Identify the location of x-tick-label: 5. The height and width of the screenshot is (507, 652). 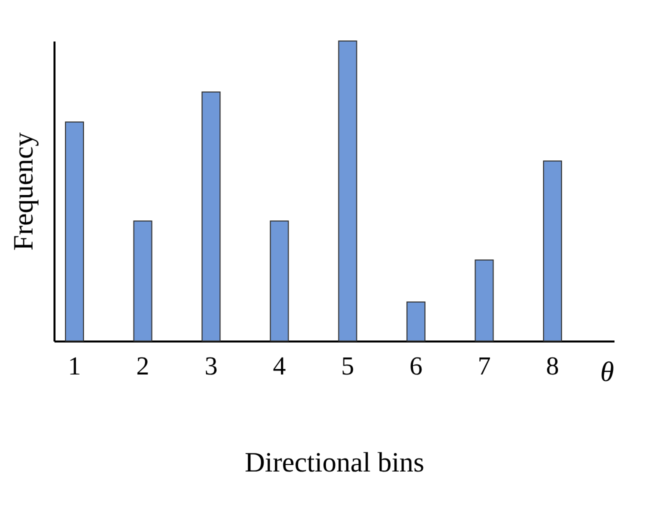
(347, 366).